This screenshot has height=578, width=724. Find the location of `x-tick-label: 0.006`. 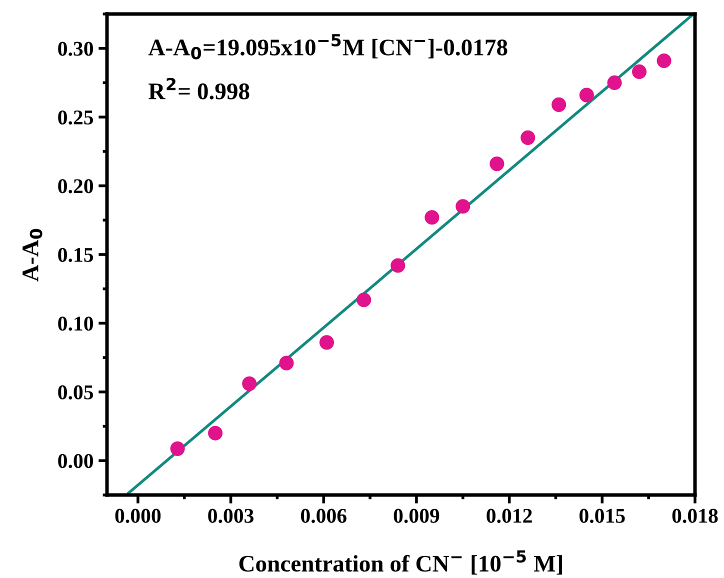

x-tick-label: 0.006 is located at coordinates (323, 515).